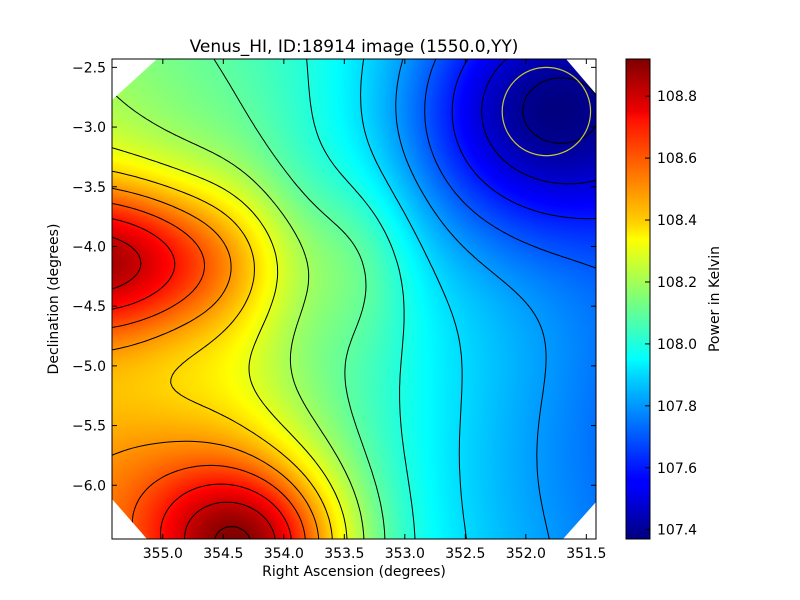 Image resolution: width=800 pixels, height=600 pixels. What do you see at coordinates (89, 367) in the screenshot?
I see `y-tick-label: −5.0` at bounding box center [89, 367].